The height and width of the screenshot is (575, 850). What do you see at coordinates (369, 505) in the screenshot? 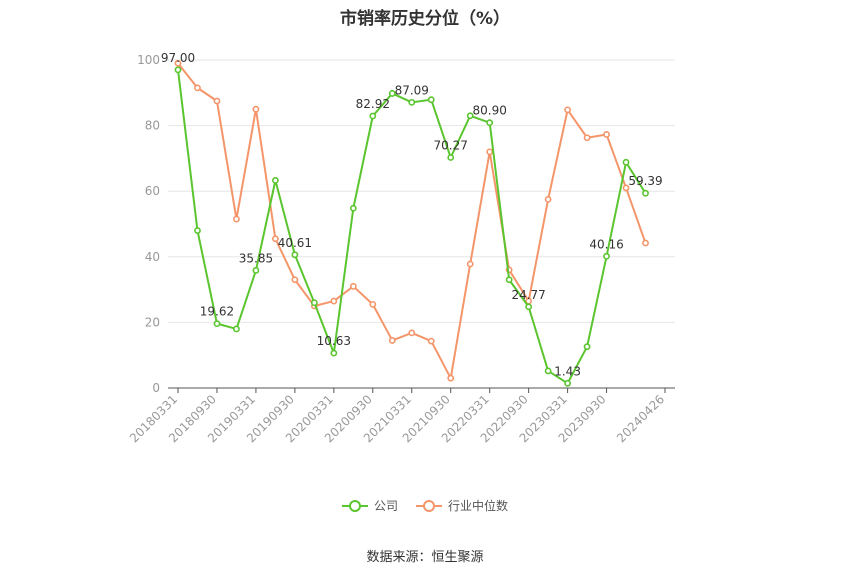
I see `legend-item-company: 公司` at bounding box center [369, 505].